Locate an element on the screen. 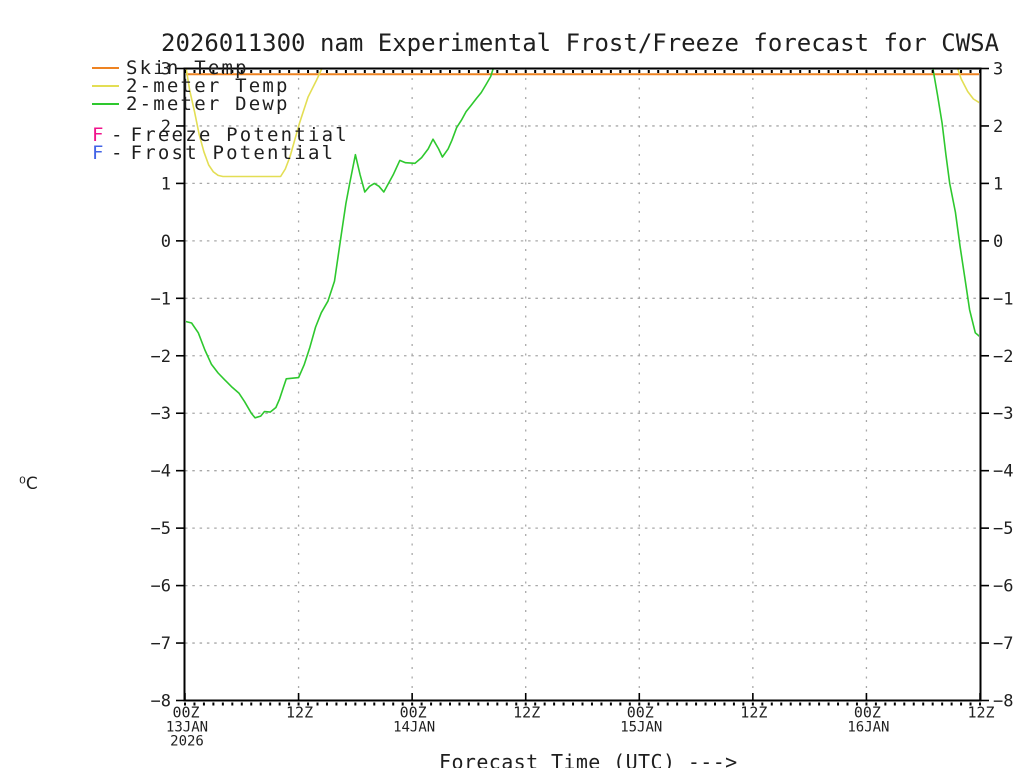 Image resolution: width=1024 pixels, height=768 pixels. legend-item-freeze-potential: F - Freeze Potential is located at coordinates (220, 135).